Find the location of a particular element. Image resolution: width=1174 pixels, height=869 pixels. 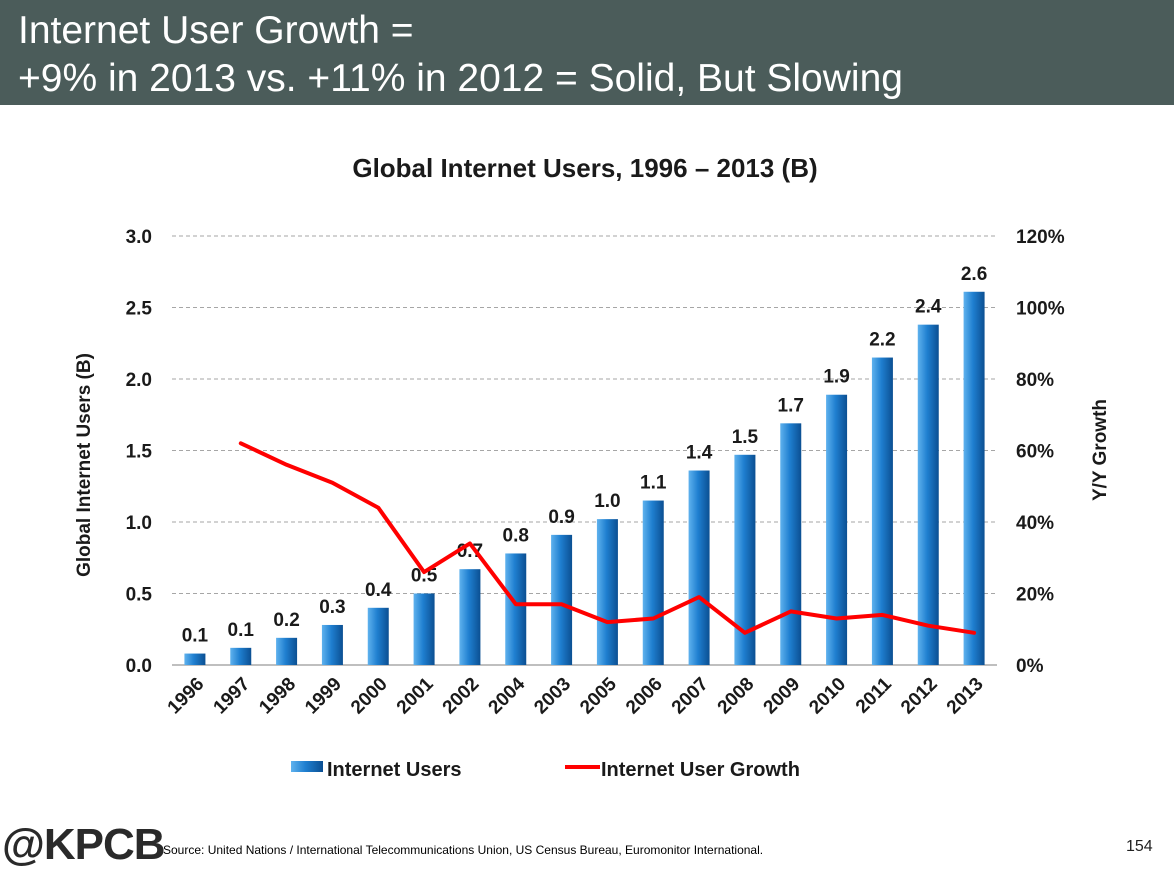

y-axis-ticks: 0.0 0.5 1.0 1.5 2.0 2.5 3.0 is located at coordinates (139, 452).